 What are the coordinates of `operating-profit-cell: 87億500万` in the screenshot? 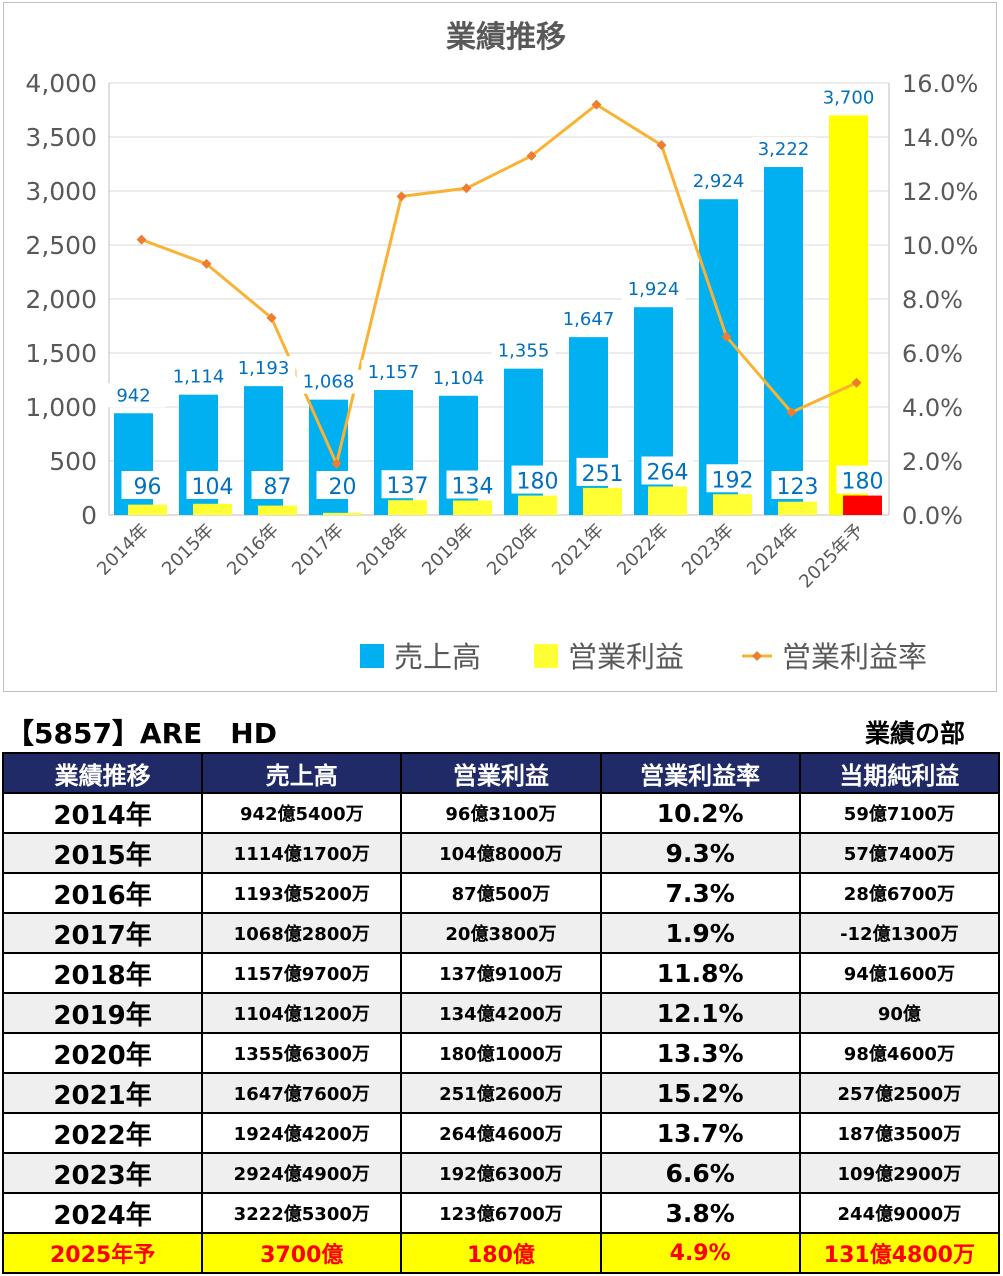 It's located at (501, 893).